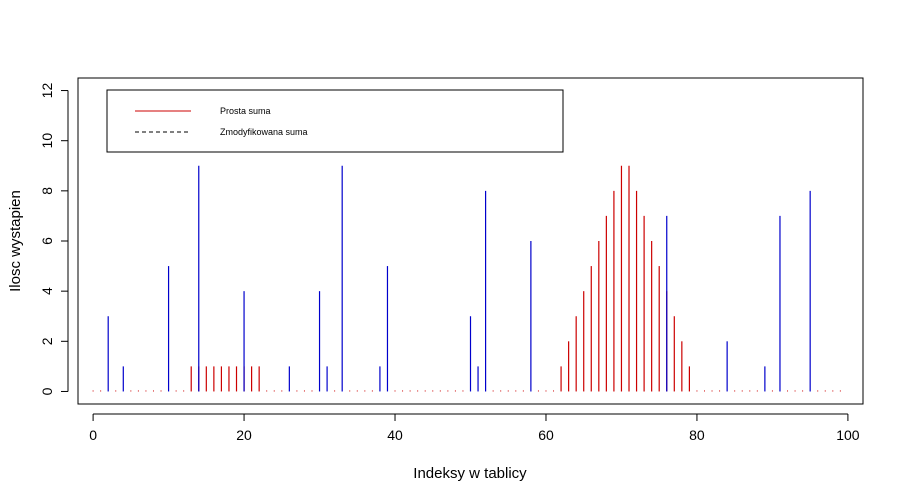 This screenshot has height=503, width=904. Describe the element at coordinates (15, 241) in the screenshot. I see `y-axis-title: Ilosc wystapien` at that location.